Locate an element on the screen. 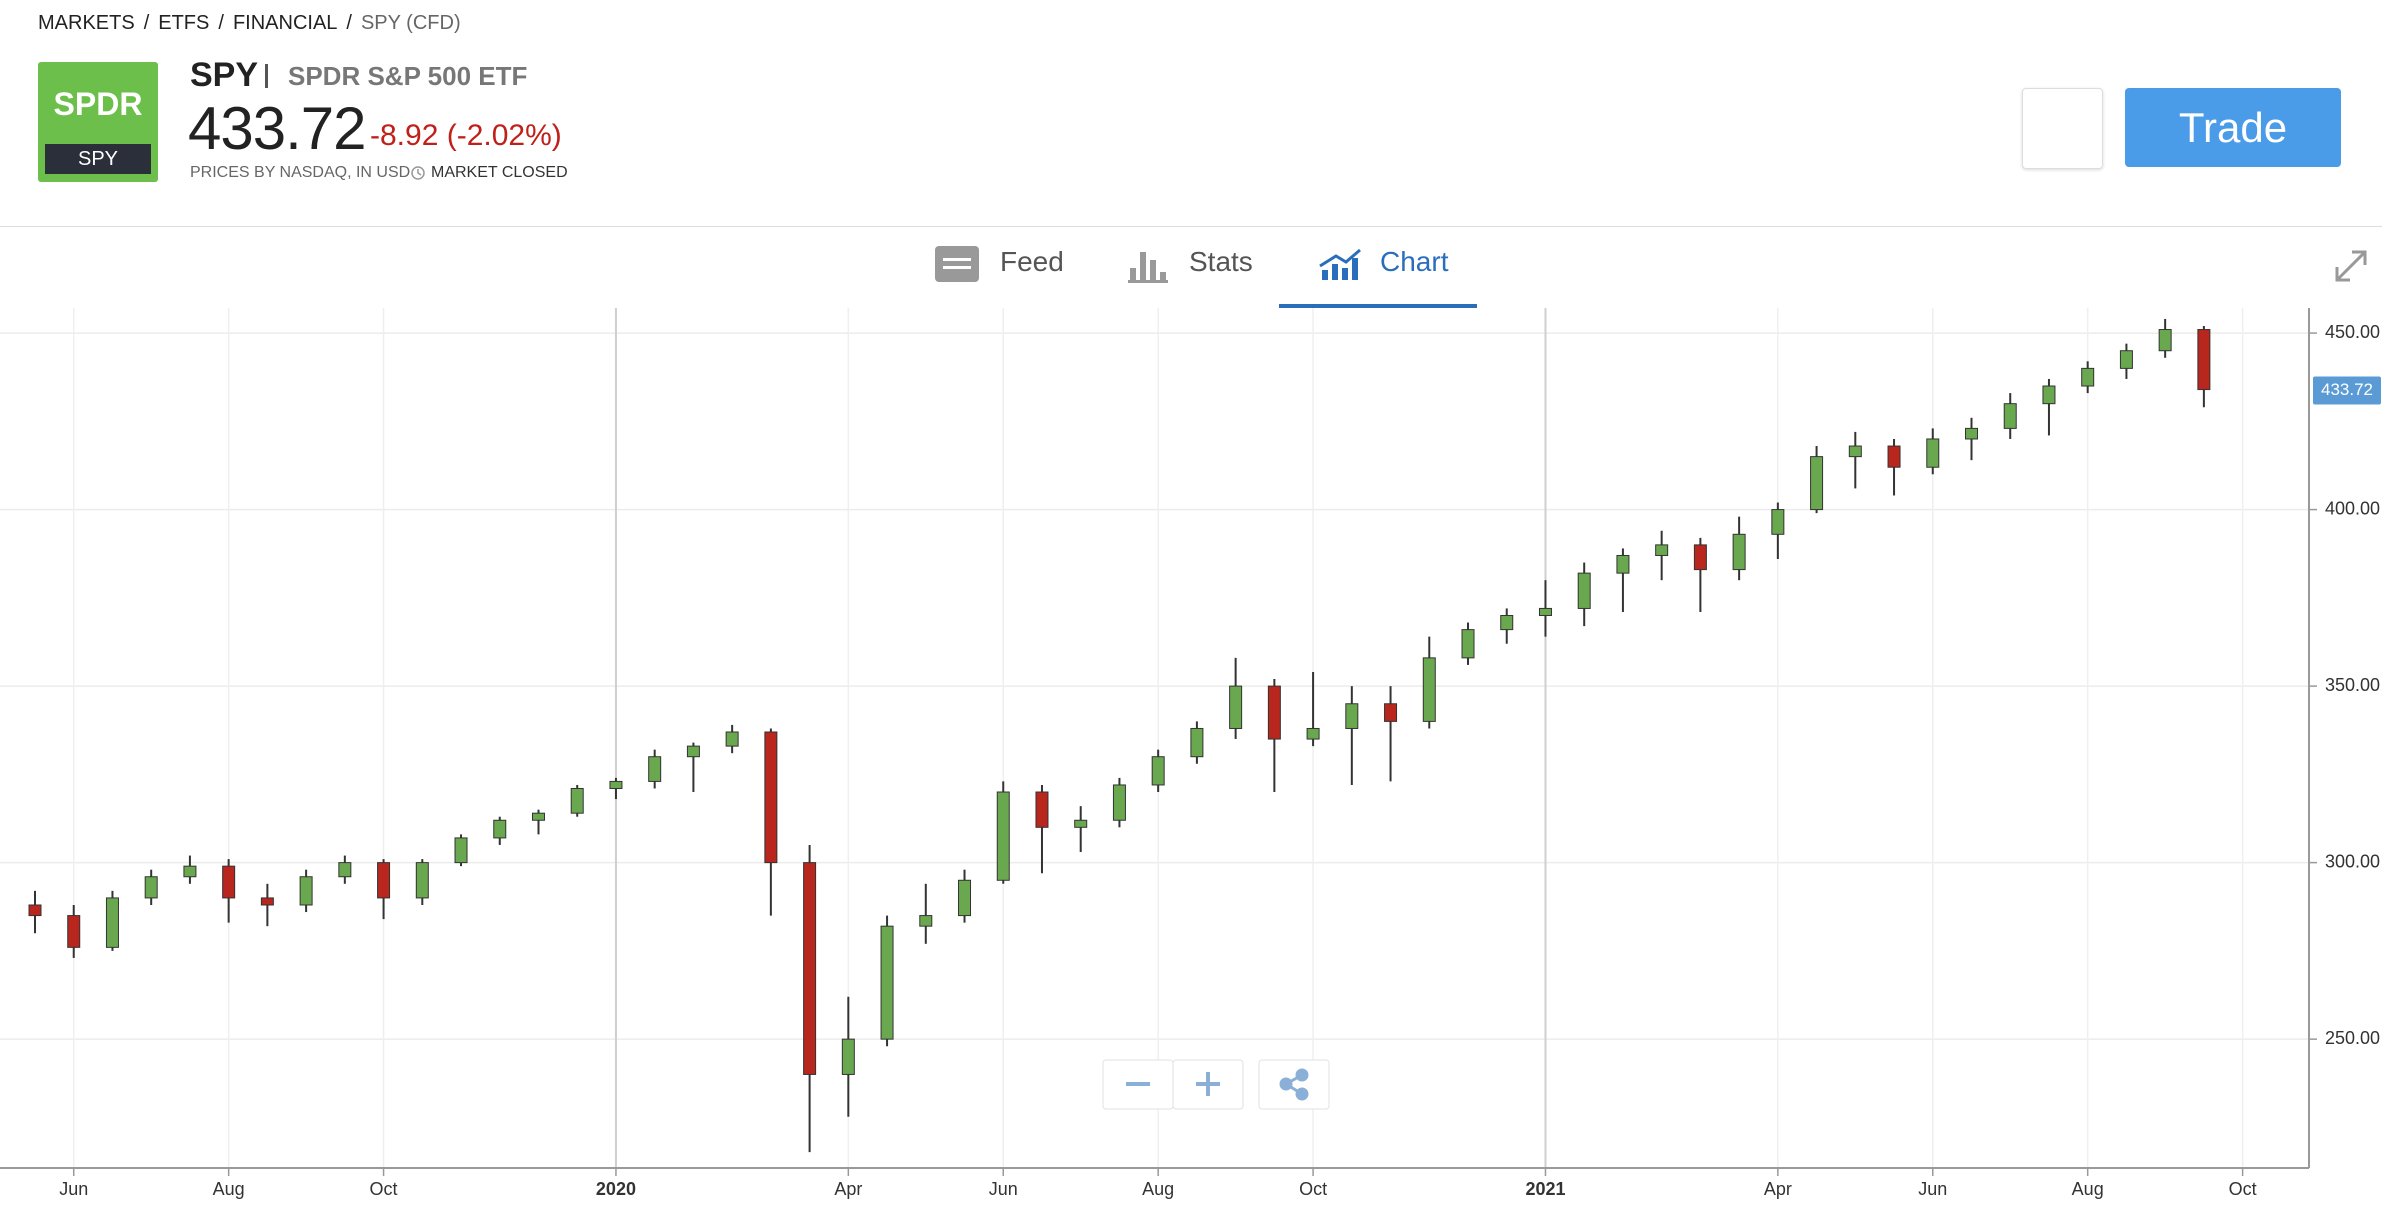 Image resolution: width=2382 pixels, height=1216 pixels. price-change: -8.92 (-2.02%) is located at coordinates (466, 135).